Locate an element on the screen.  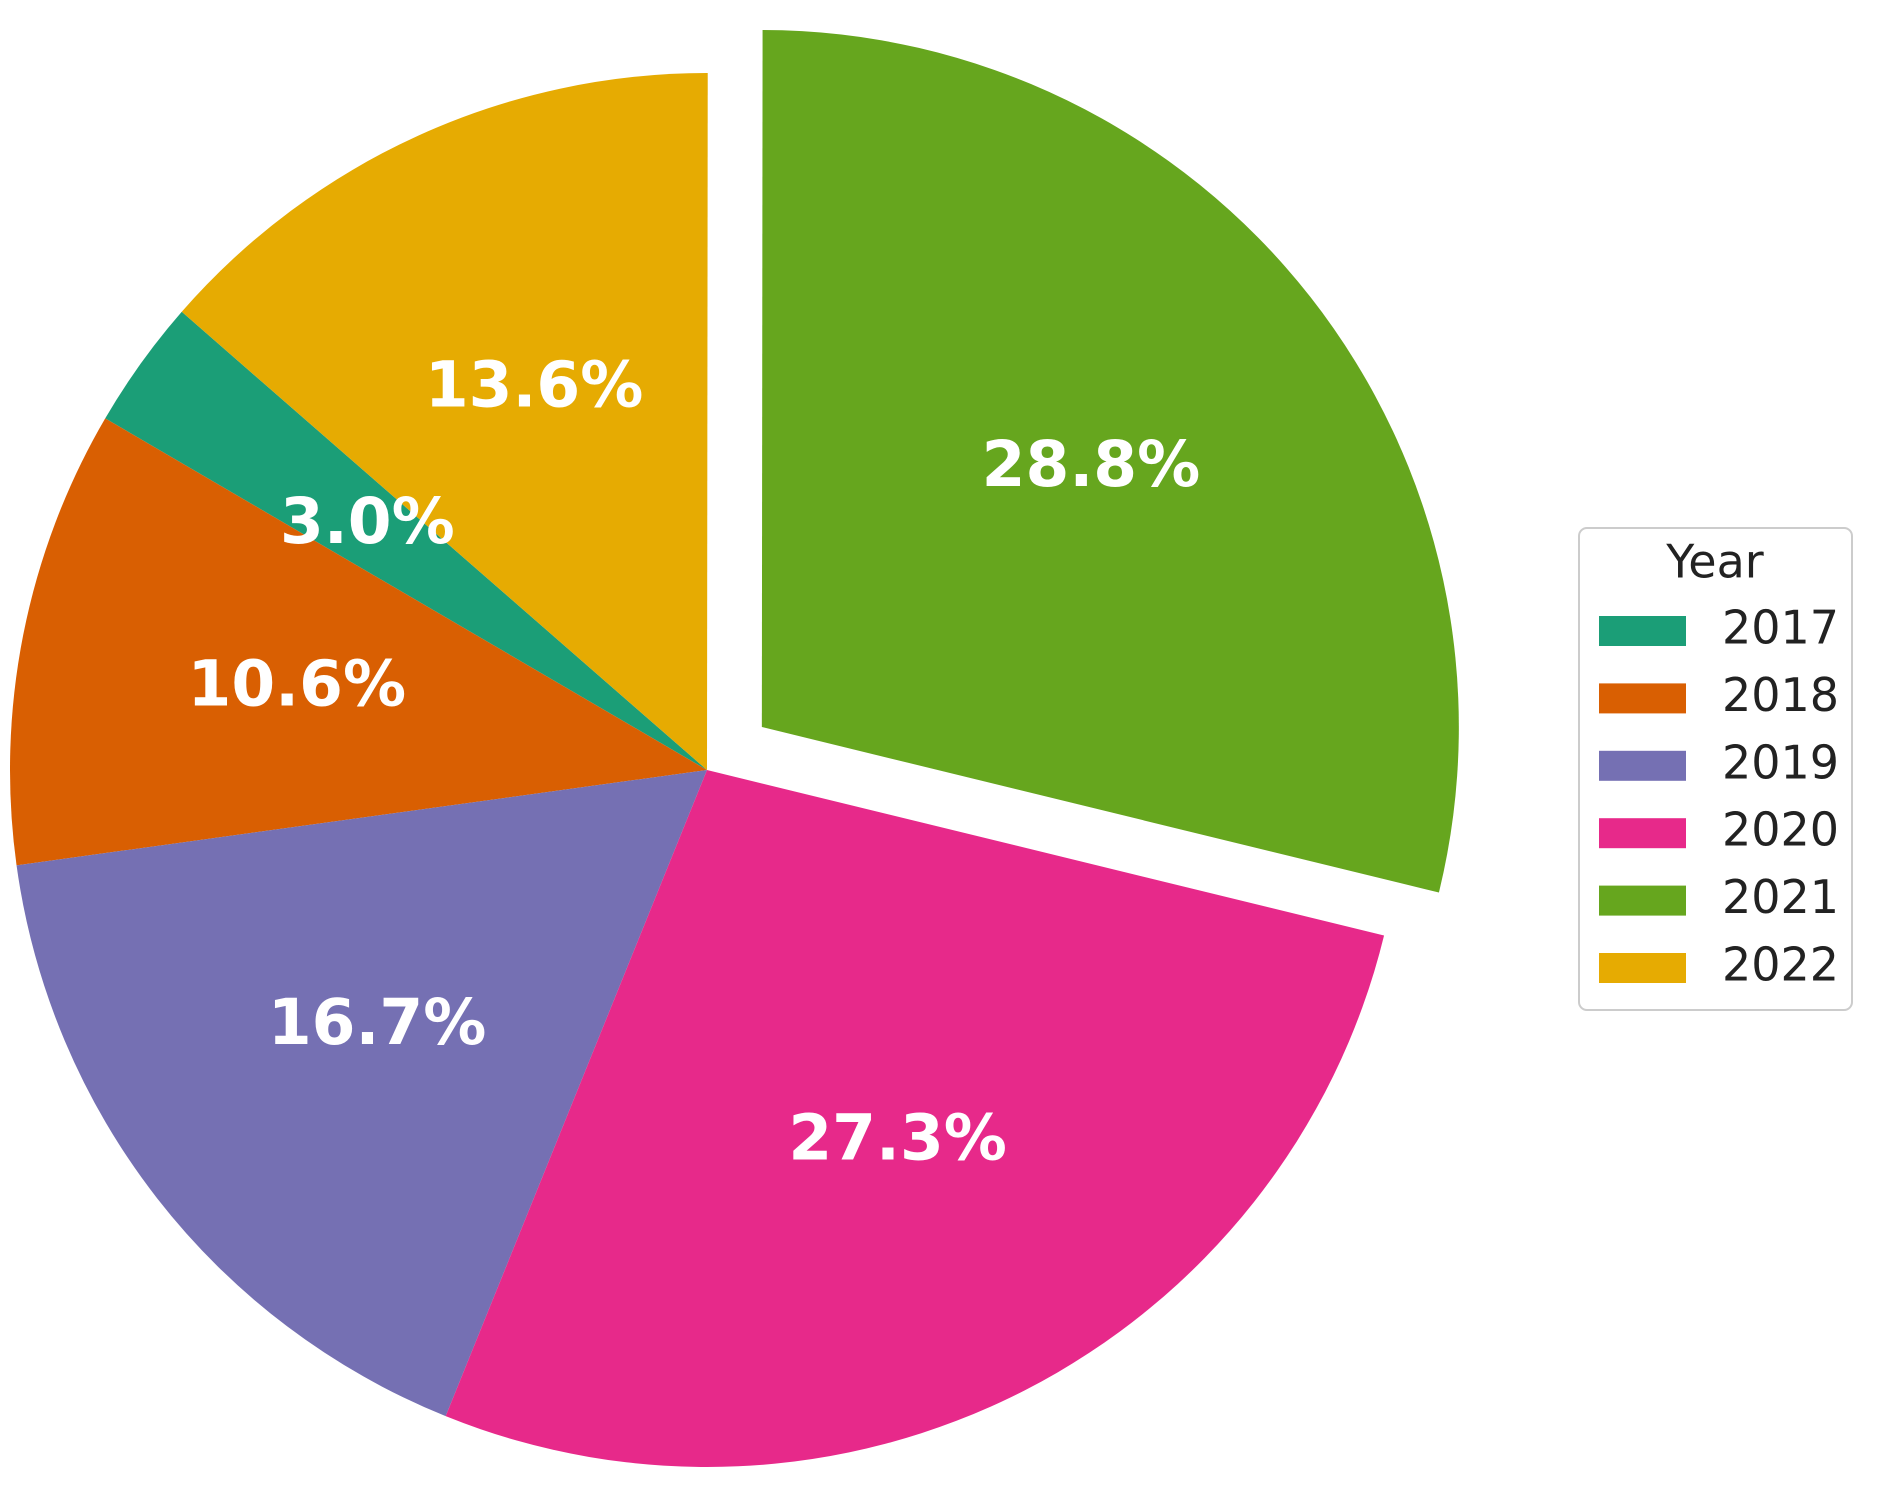
legend: Year 2017 2018 2019 2020 2021 2022 is located at coordinates (1715, 769).